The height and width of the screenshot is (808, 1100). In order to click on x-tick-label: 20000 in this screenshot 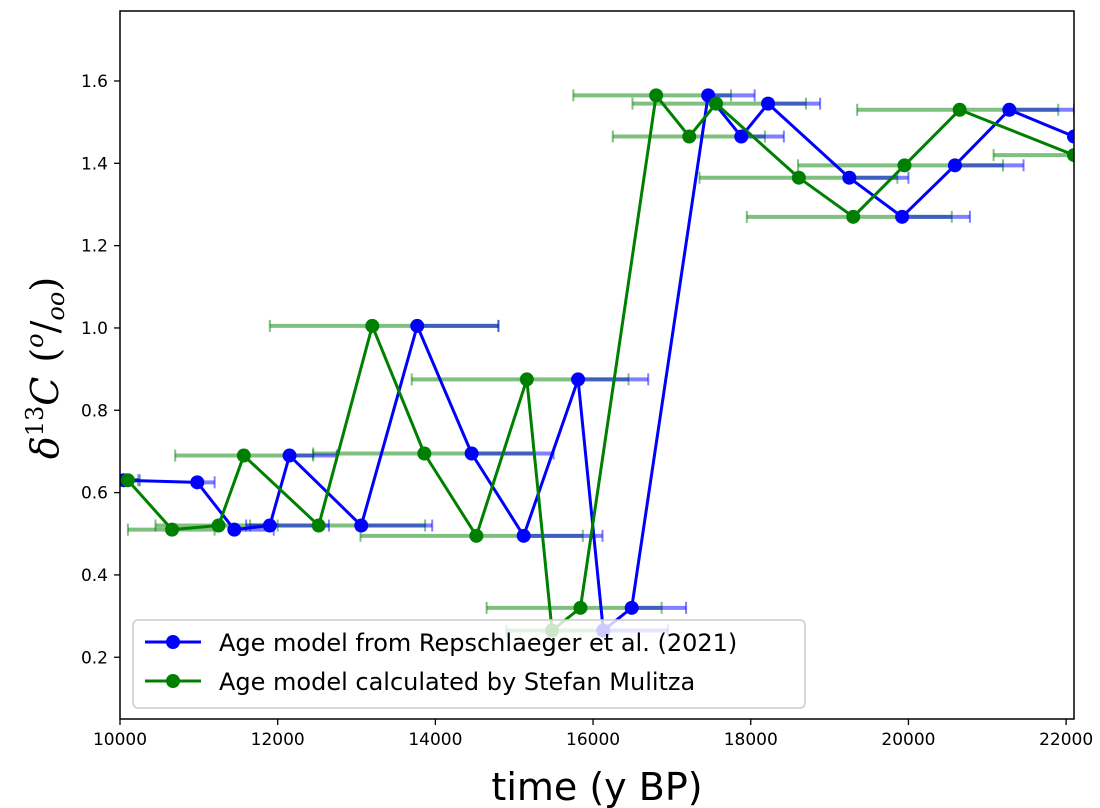, I will do `click(908, 740)`.